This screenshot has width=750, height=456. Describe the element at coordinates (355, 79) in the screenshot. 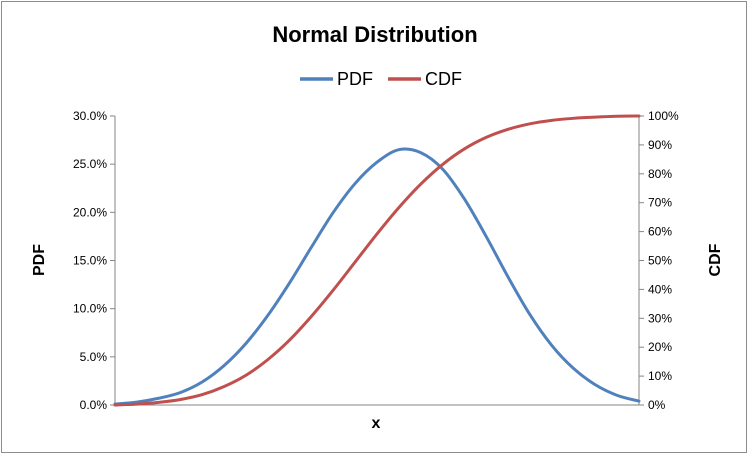

I see `legend-label-pdf: PDF` at that location.